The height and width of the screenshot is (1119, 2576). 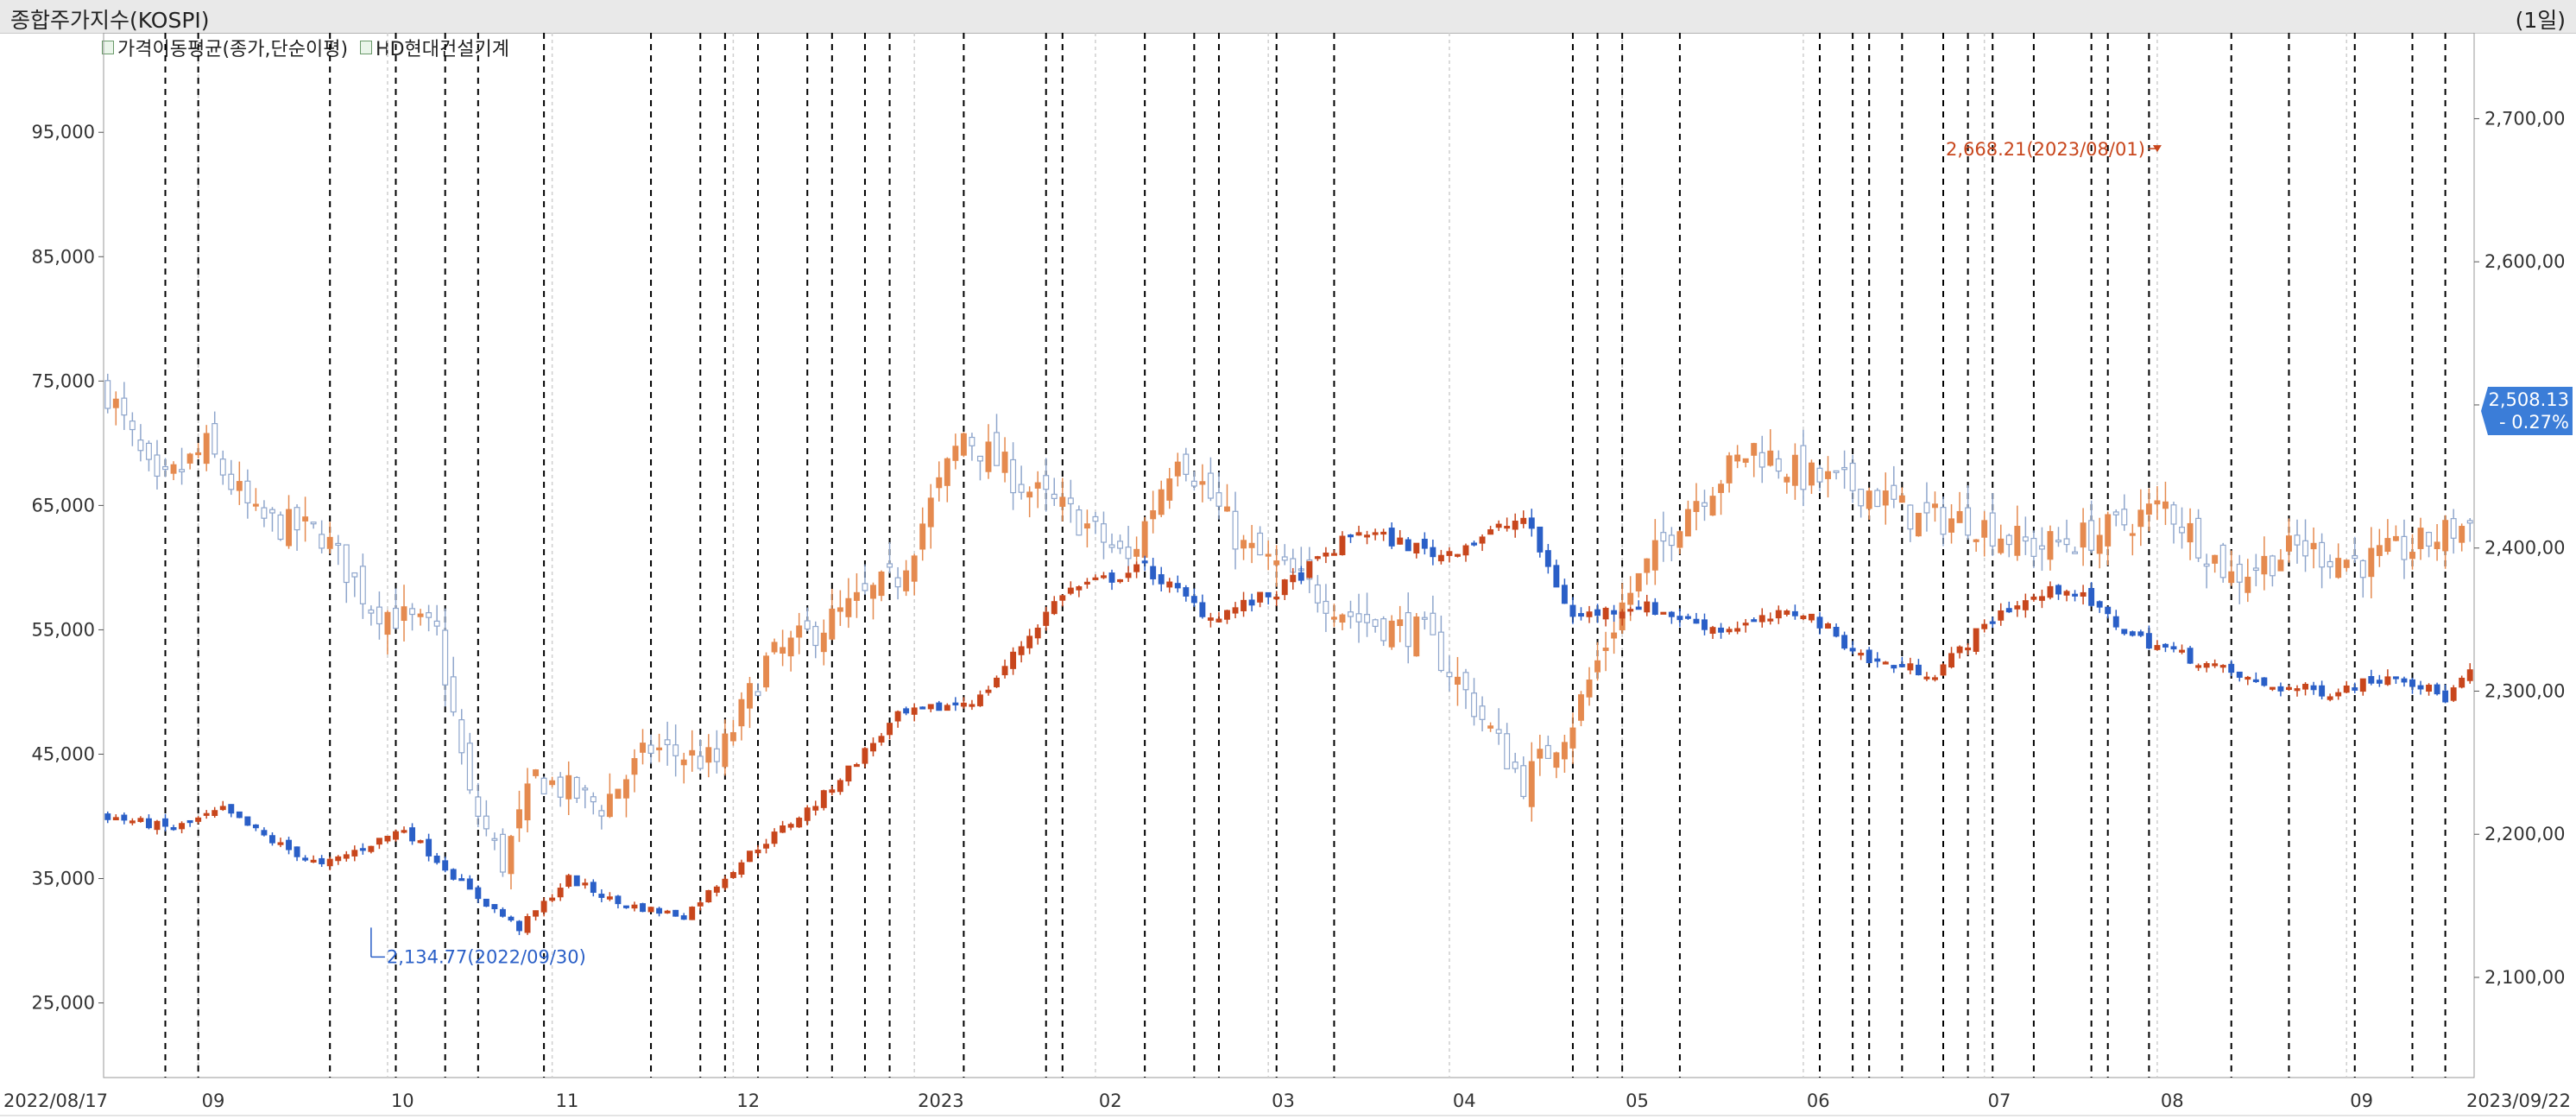 I want to click on checkbox-icon, so click(x=366, y=47).